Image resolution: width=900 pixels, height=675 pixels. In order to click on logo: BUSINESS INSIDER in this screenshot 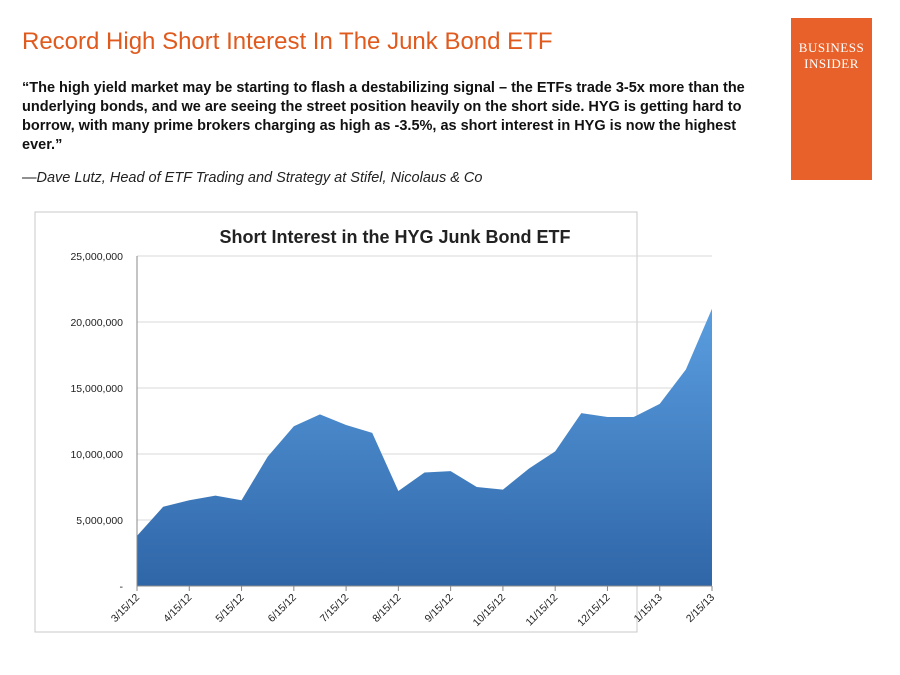, I will do `click(831, 99)`.